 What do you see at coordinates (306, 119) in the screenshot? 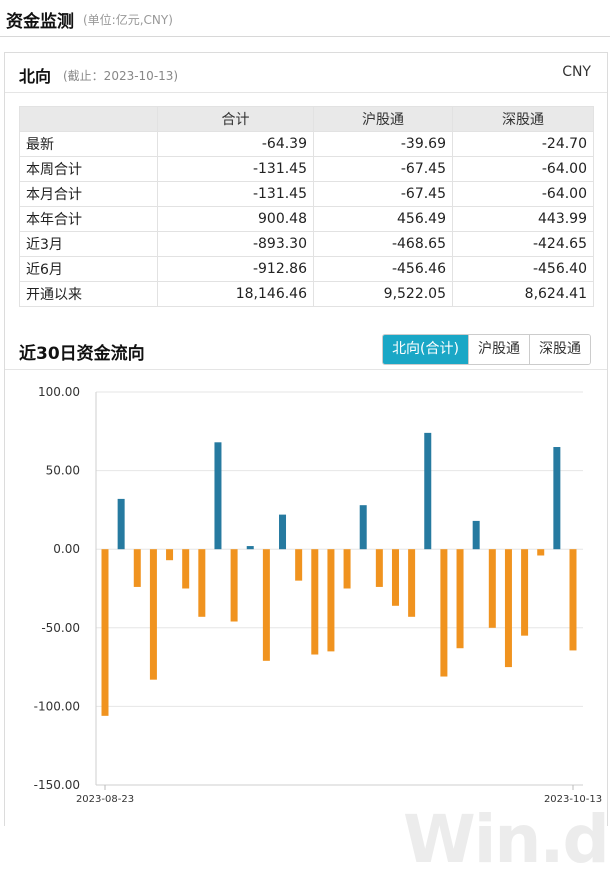
I see `table-header-row: 合计 沪股通 深股通` at bounding box center [306, 119].